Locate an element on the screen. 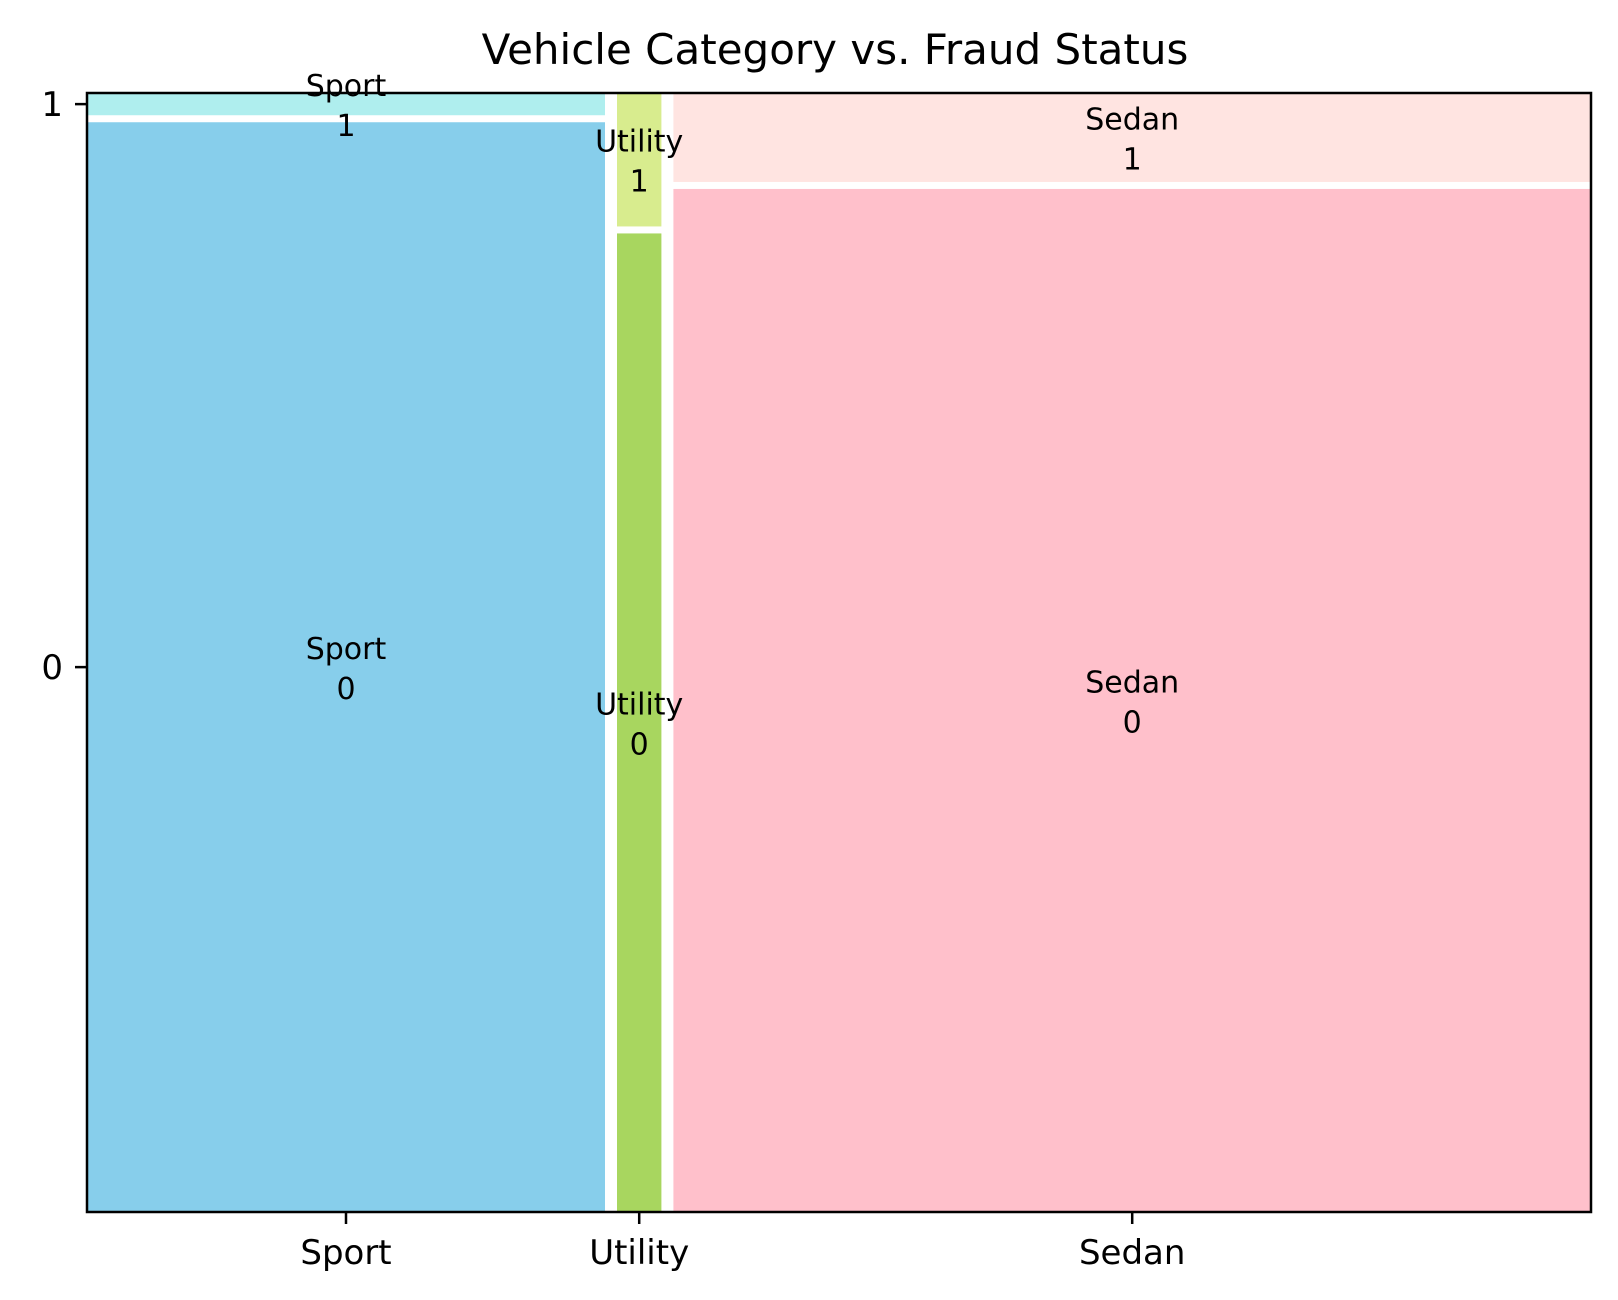 The height and width of the screenshot is (1300, 1618). cell-label-sedan-0: Sedan 0 is located at coordinates (1132, 702).